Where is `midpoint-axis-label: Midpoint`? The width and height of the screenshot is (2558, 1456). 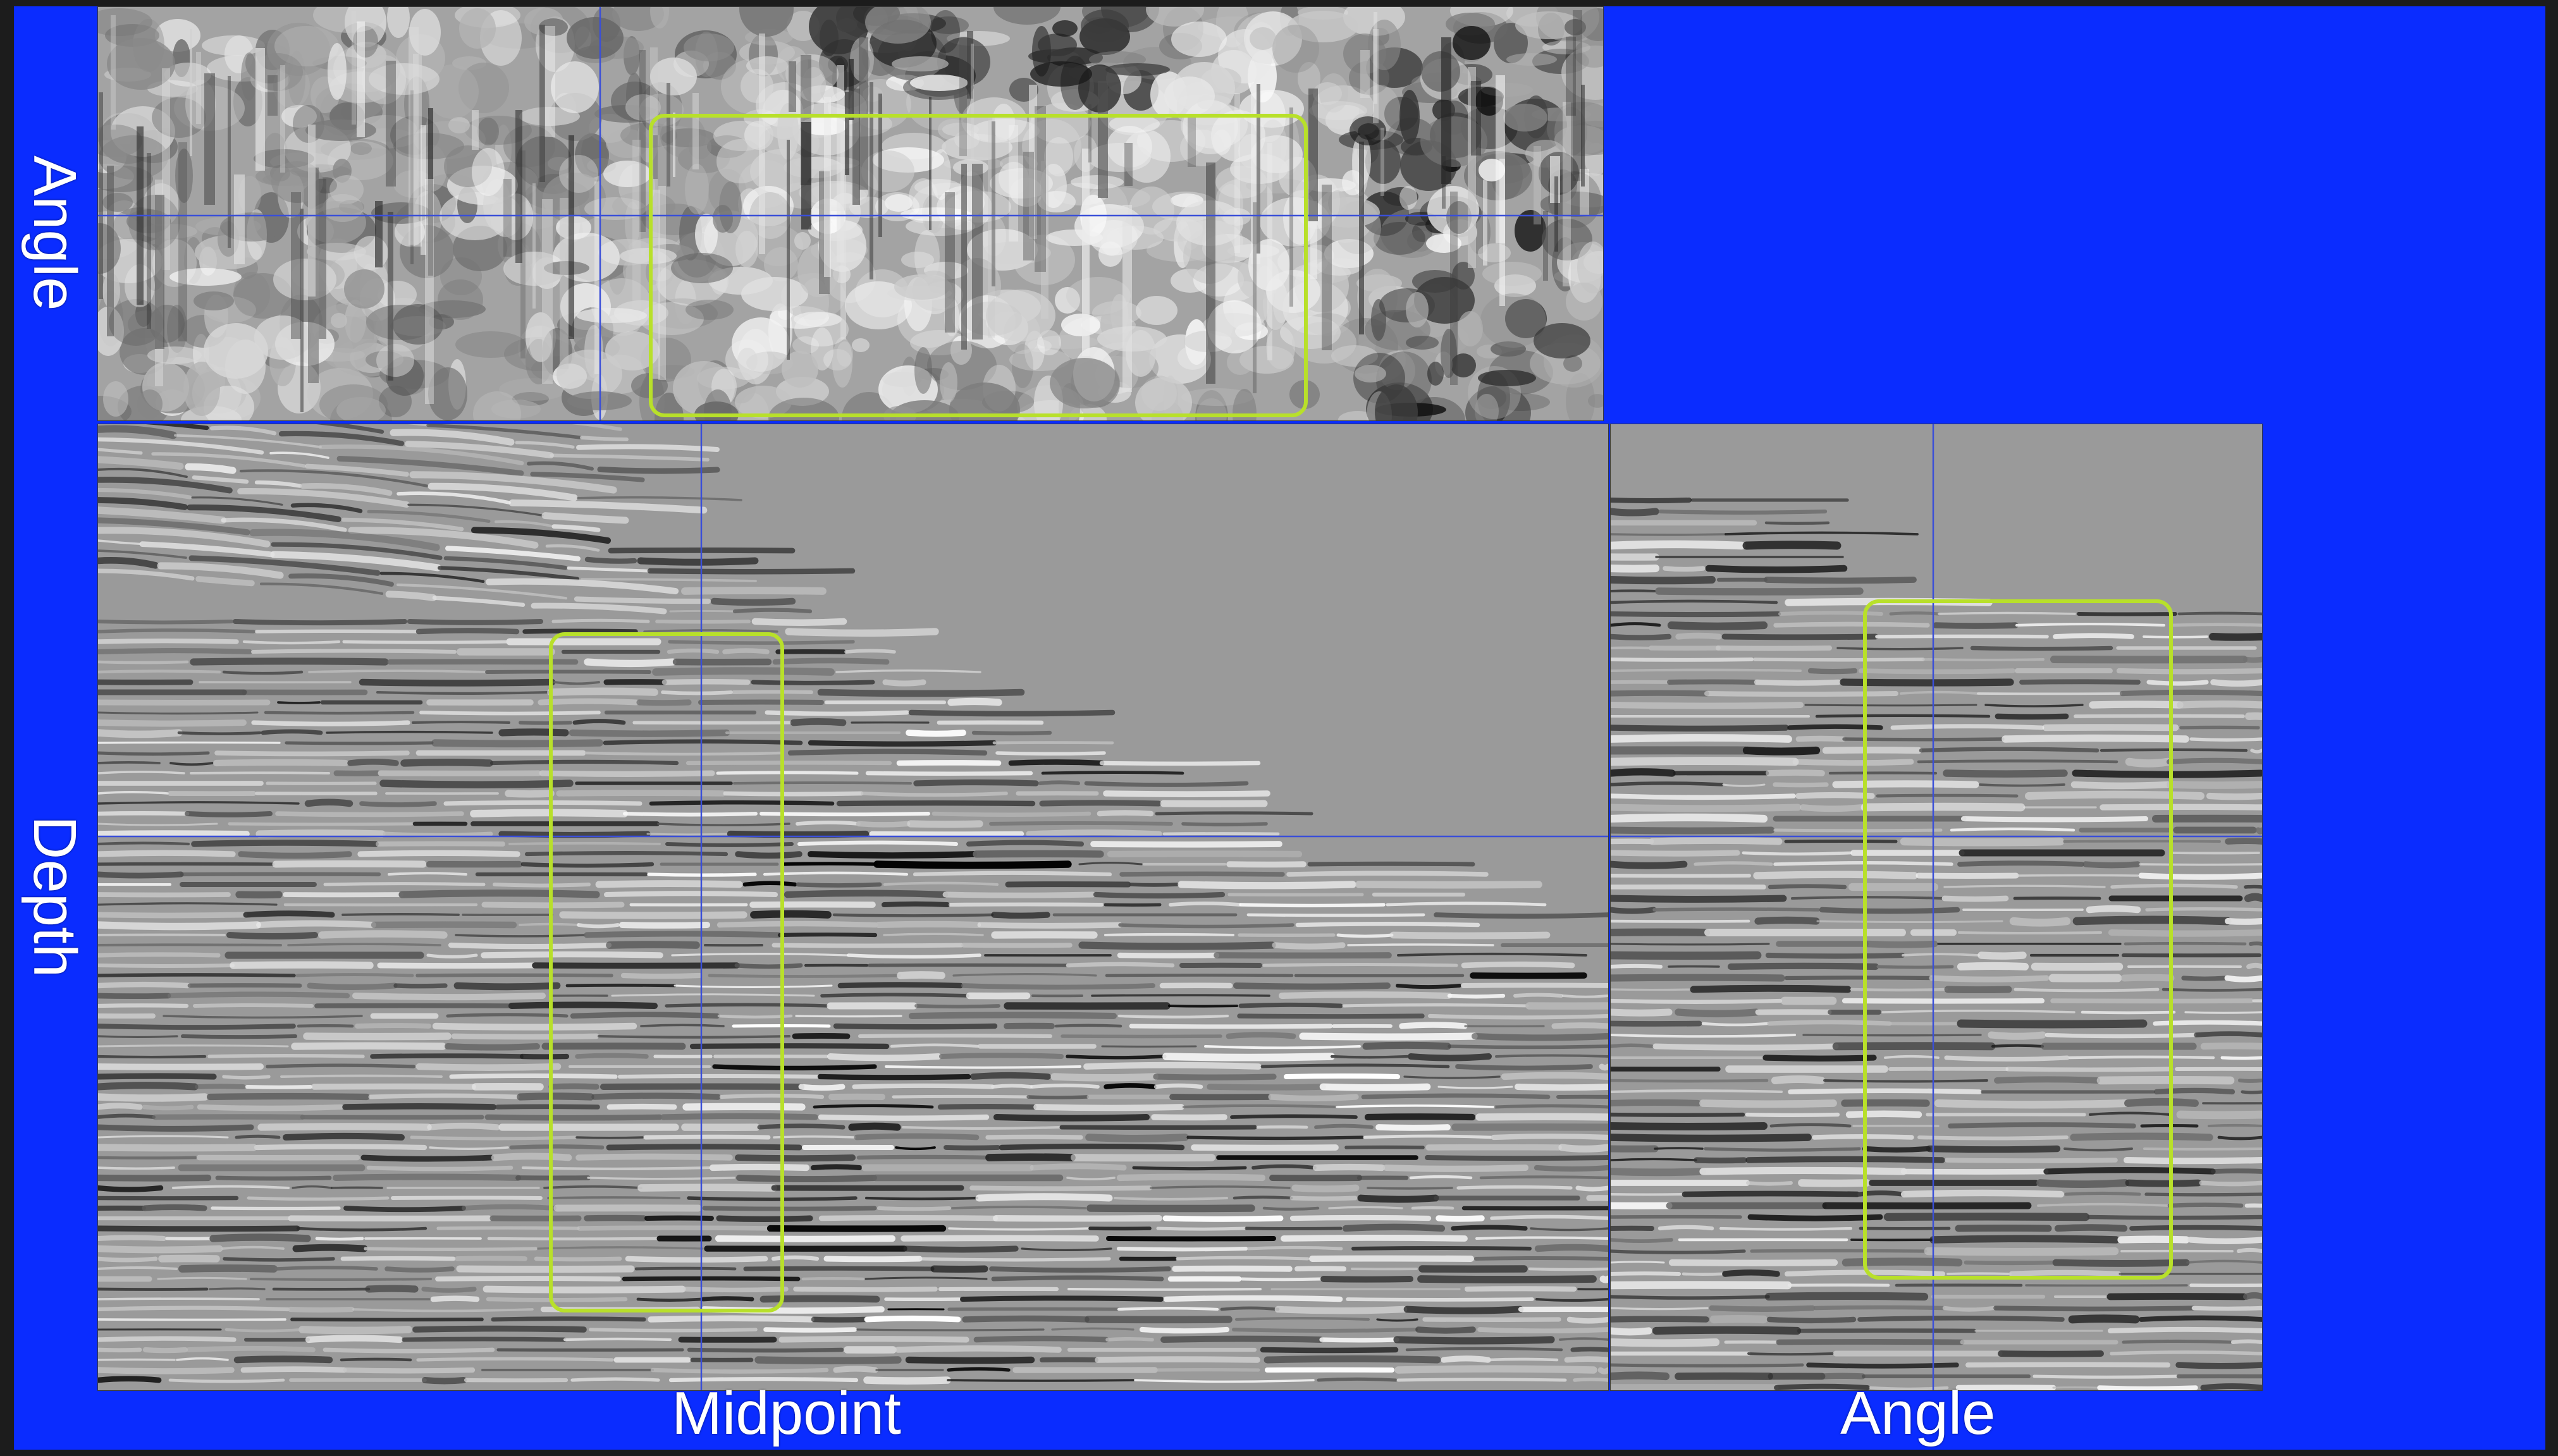 midpoint-axis-label: Midpoint is located at coordinates (786, 1413).